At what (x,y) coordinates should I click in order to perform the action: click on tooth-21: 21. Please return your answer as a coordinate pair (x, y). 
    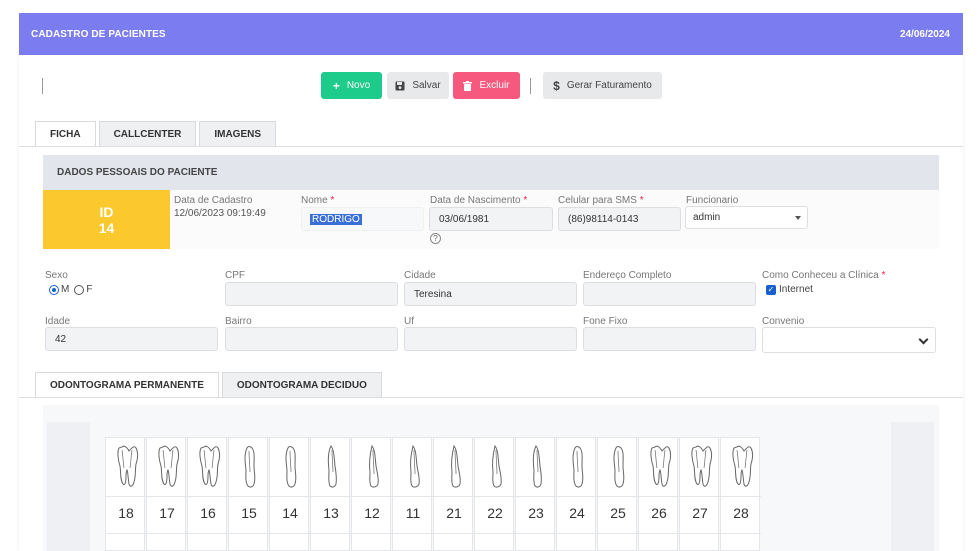
    Looking at the image, I should click on (453, 494).